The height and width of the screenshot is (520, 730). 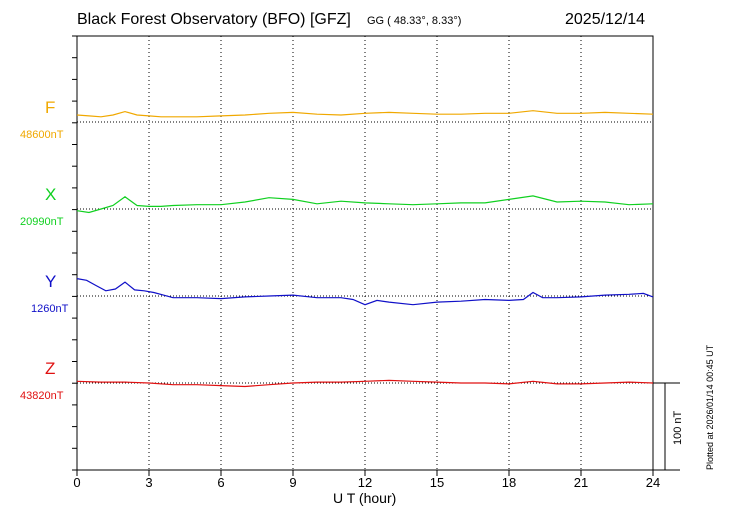 What do you see at coordinates (50, 309) in the screenshot?
I see `component-baseline-y: 1260nT` at bounding box center [50, 309].